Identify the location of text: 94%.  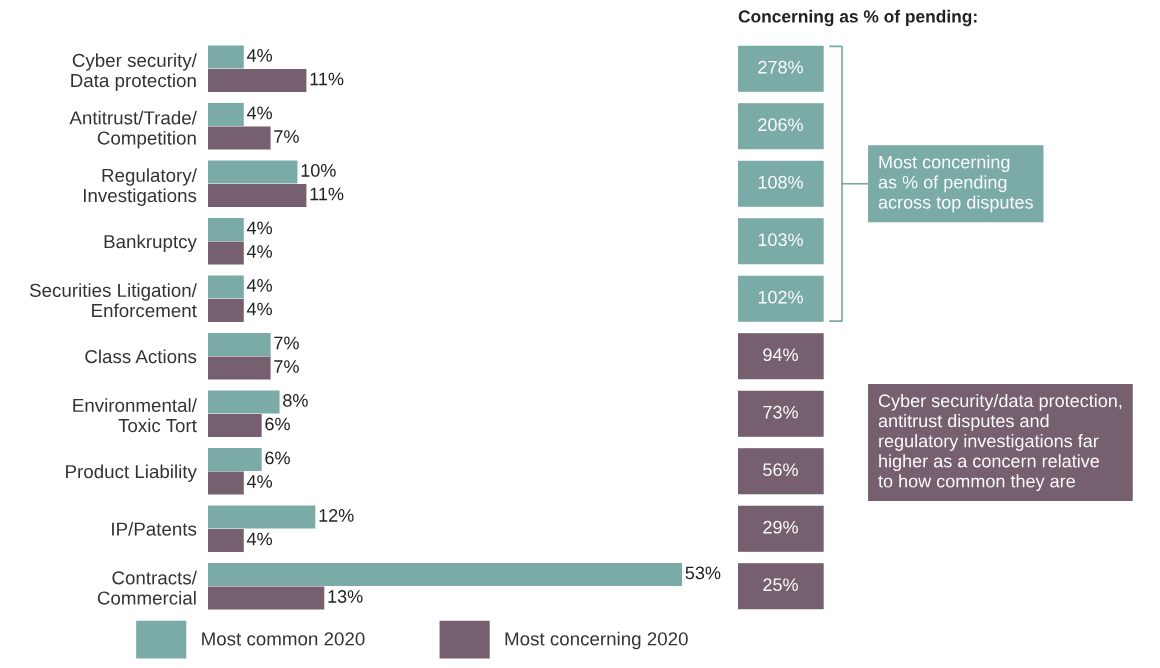
(780, 355).